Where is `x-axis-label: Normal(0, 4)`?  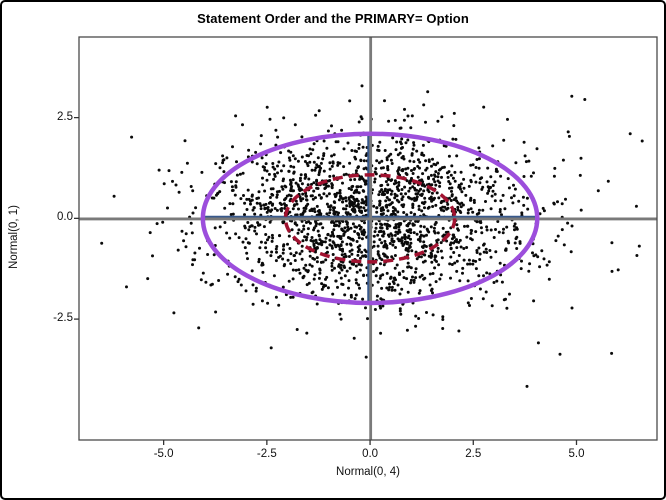 x-axis-label: Normal(0, 4) is located at coordinates (368, 472).